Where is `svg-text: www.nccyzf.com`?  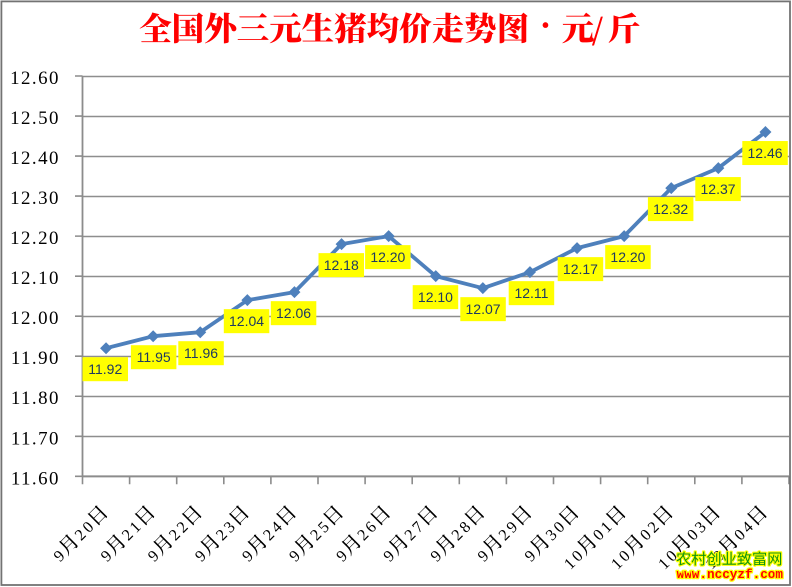
svg-text: www.nccyzf.com is located at coordinates (730, 574).